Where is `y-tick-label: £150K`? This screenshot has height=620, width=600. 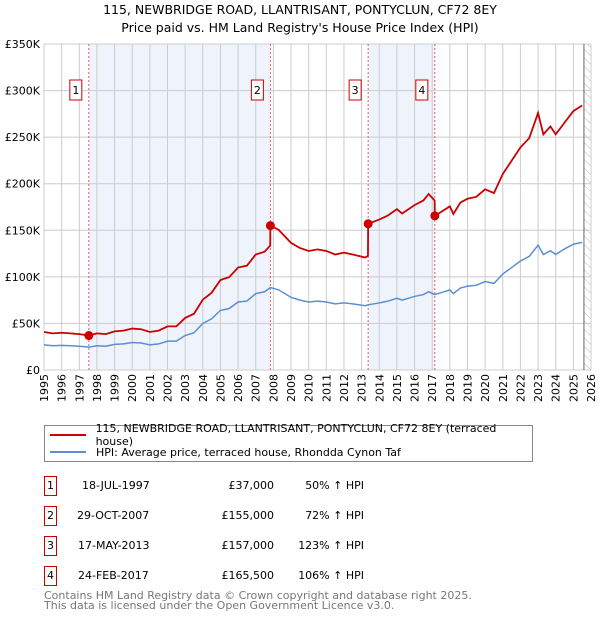 y-tick-label: £150K is located at coordinates (23, 230).